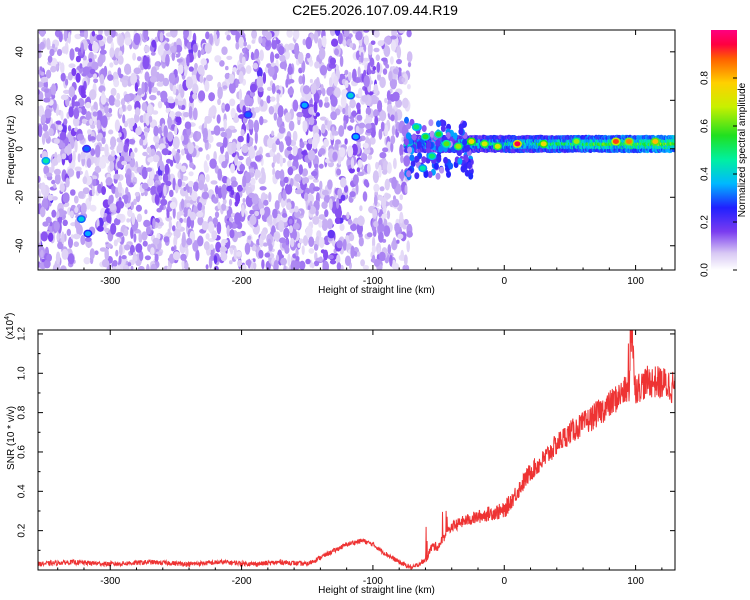 The height and width of the screenshot is (600, 750). What do you see at coordinates (10, 329) in the screenshot?
I see `snr-multiplier-prefix: (x10` at bounding box center [10, 329].